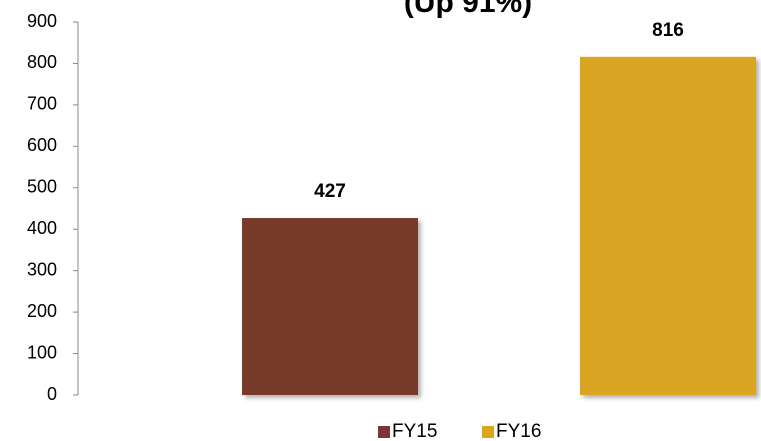 The image size is (761, 441). Describe the element at coordinates (42, 104) in the screenshot. I see `y-tick-label: 700` at that location.